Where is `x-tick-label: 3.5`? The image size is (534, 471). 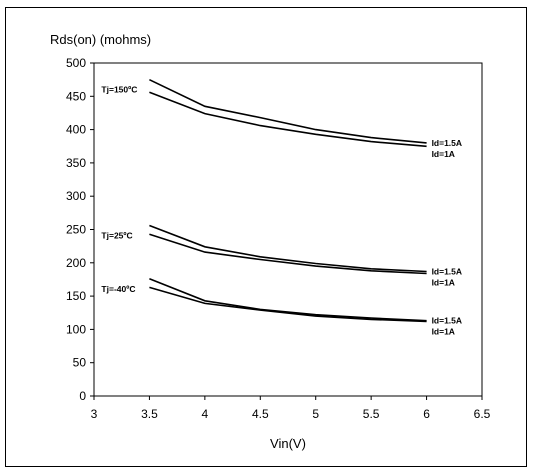
x-tick-label: 3.5 is located at coordinates (149, 414).